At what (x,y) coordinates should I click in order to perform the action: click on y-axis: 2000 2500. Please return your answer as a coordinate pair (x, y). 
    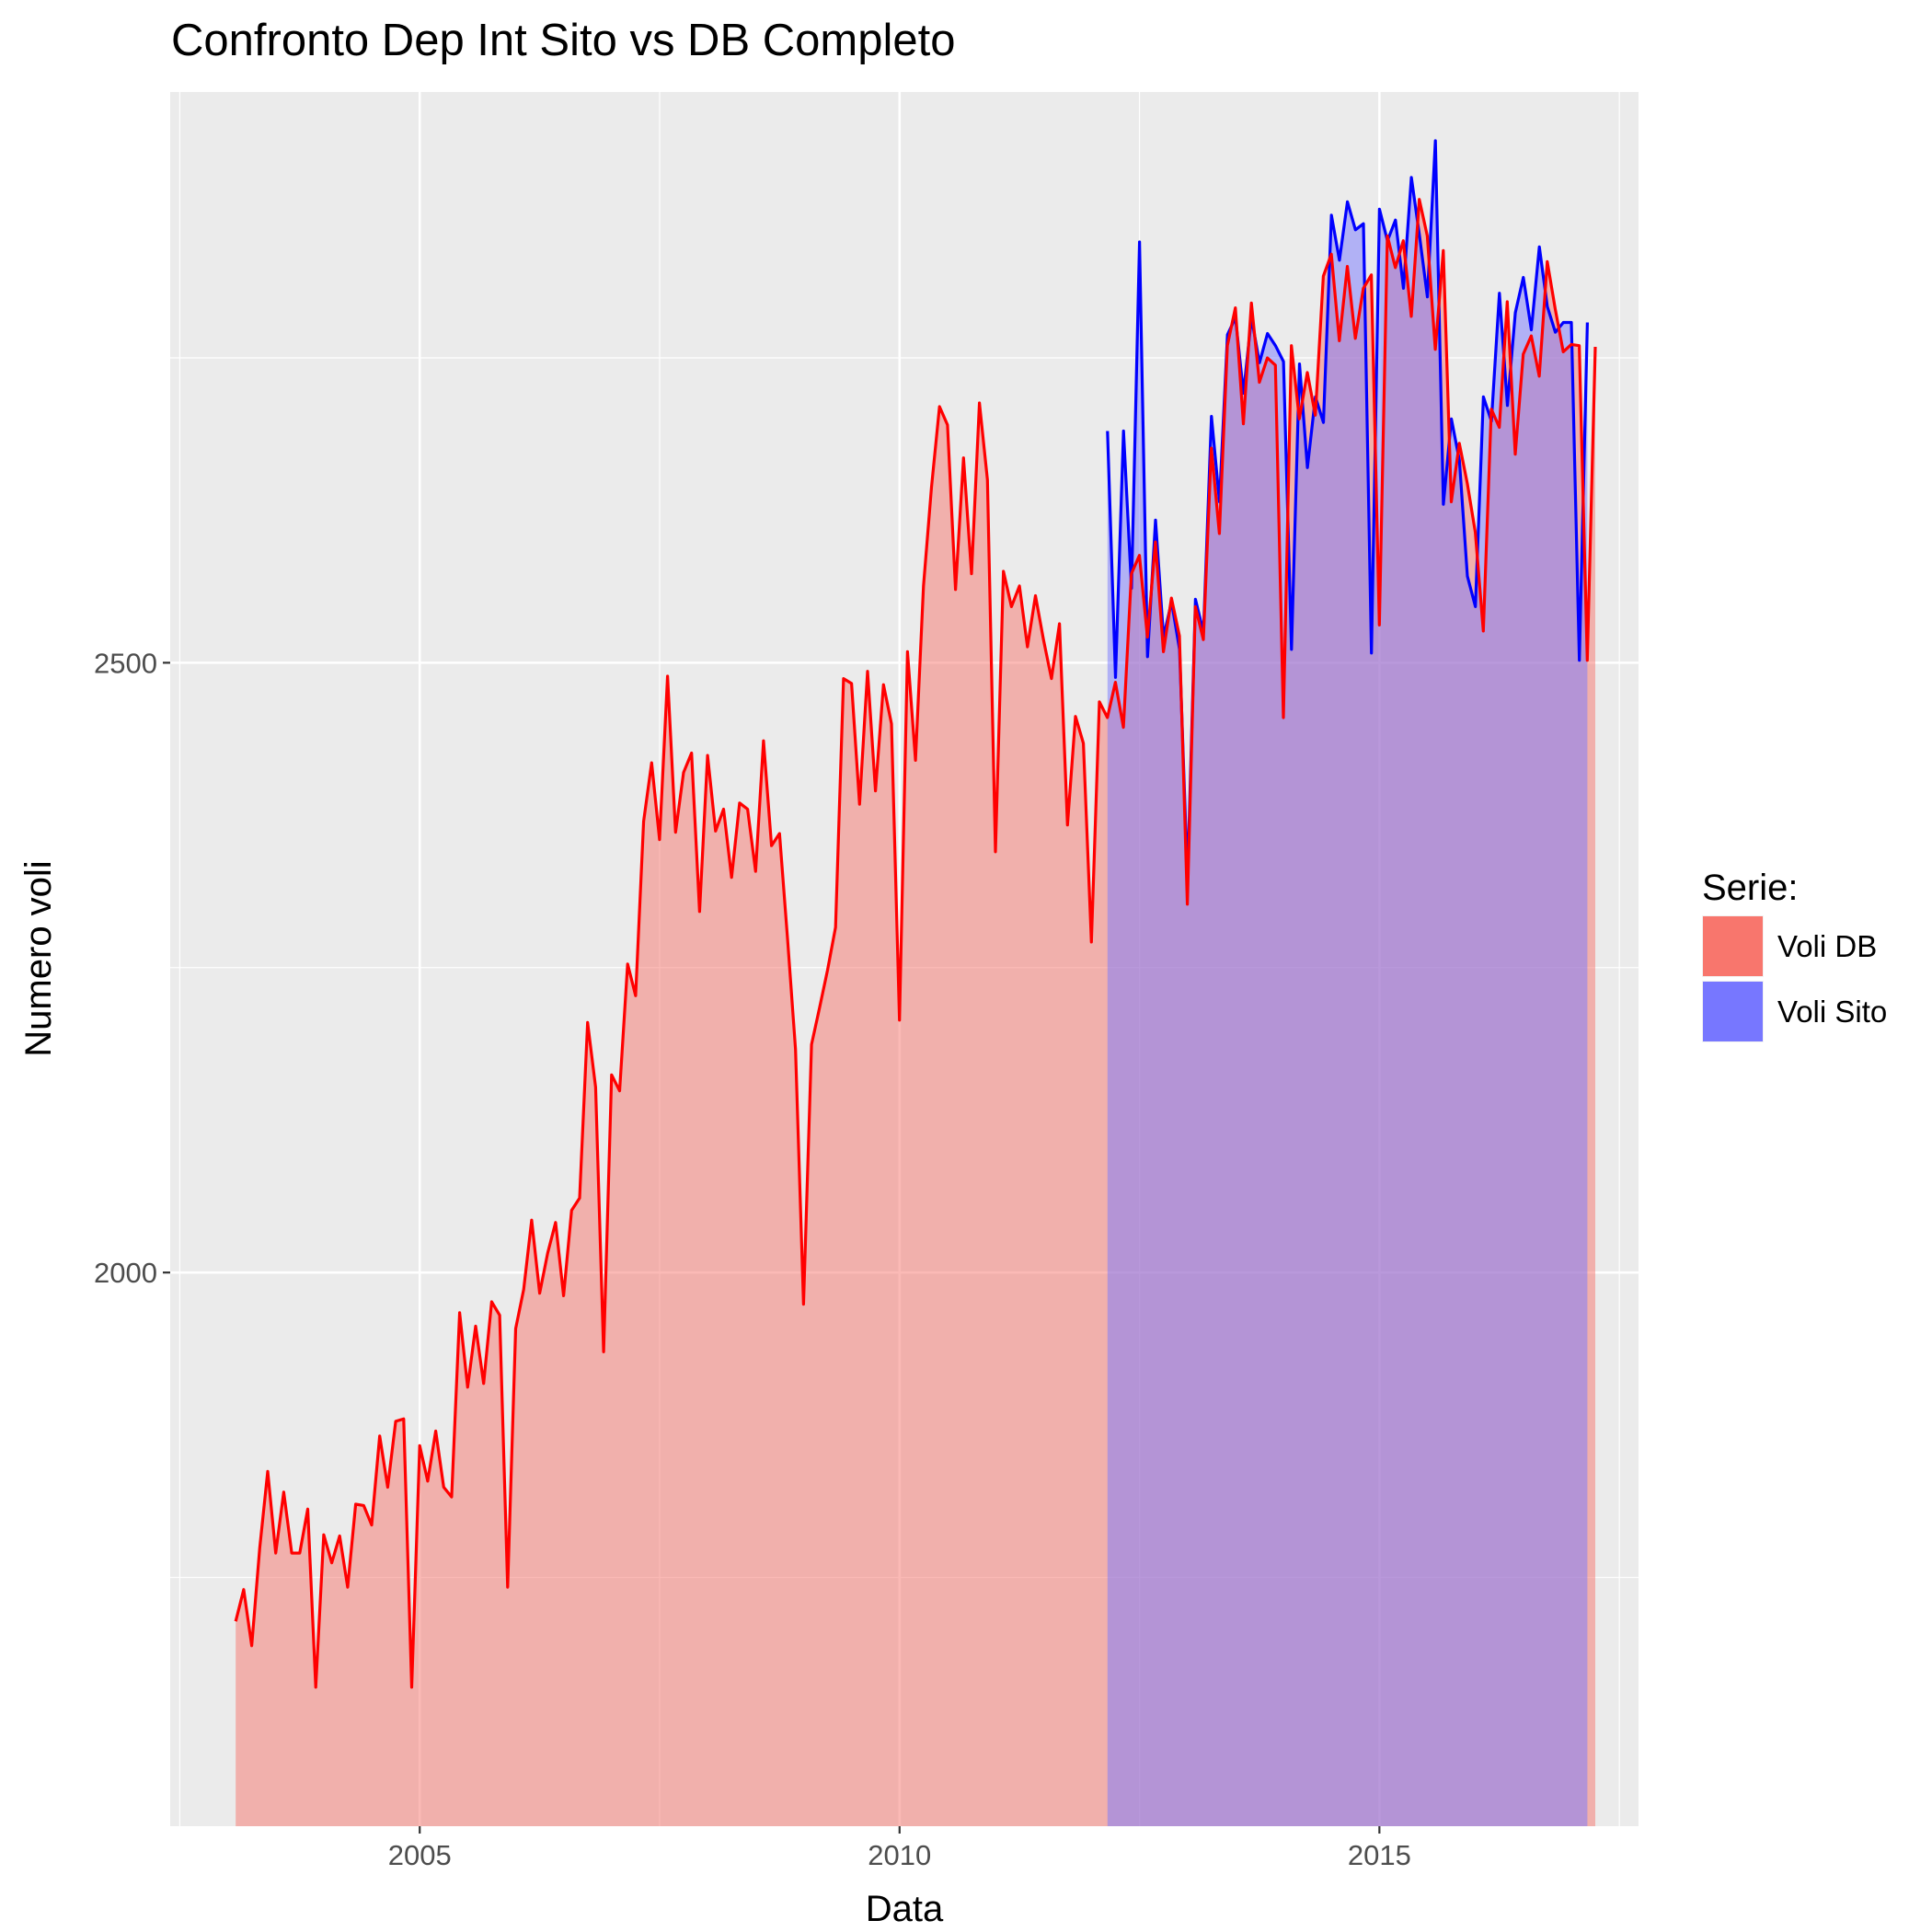
    Looking at the image, I should click on (132, 968).